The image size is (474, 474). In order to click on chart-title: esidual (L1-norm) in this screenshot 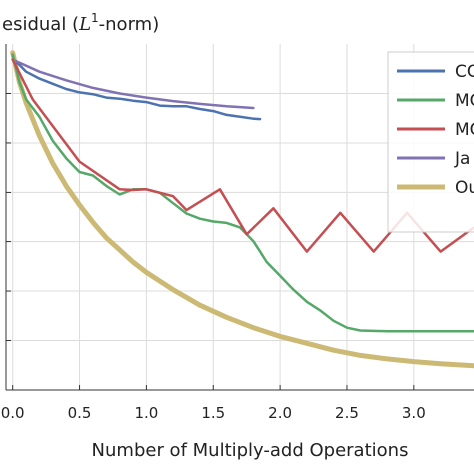, I will do `click(80, 23)`.